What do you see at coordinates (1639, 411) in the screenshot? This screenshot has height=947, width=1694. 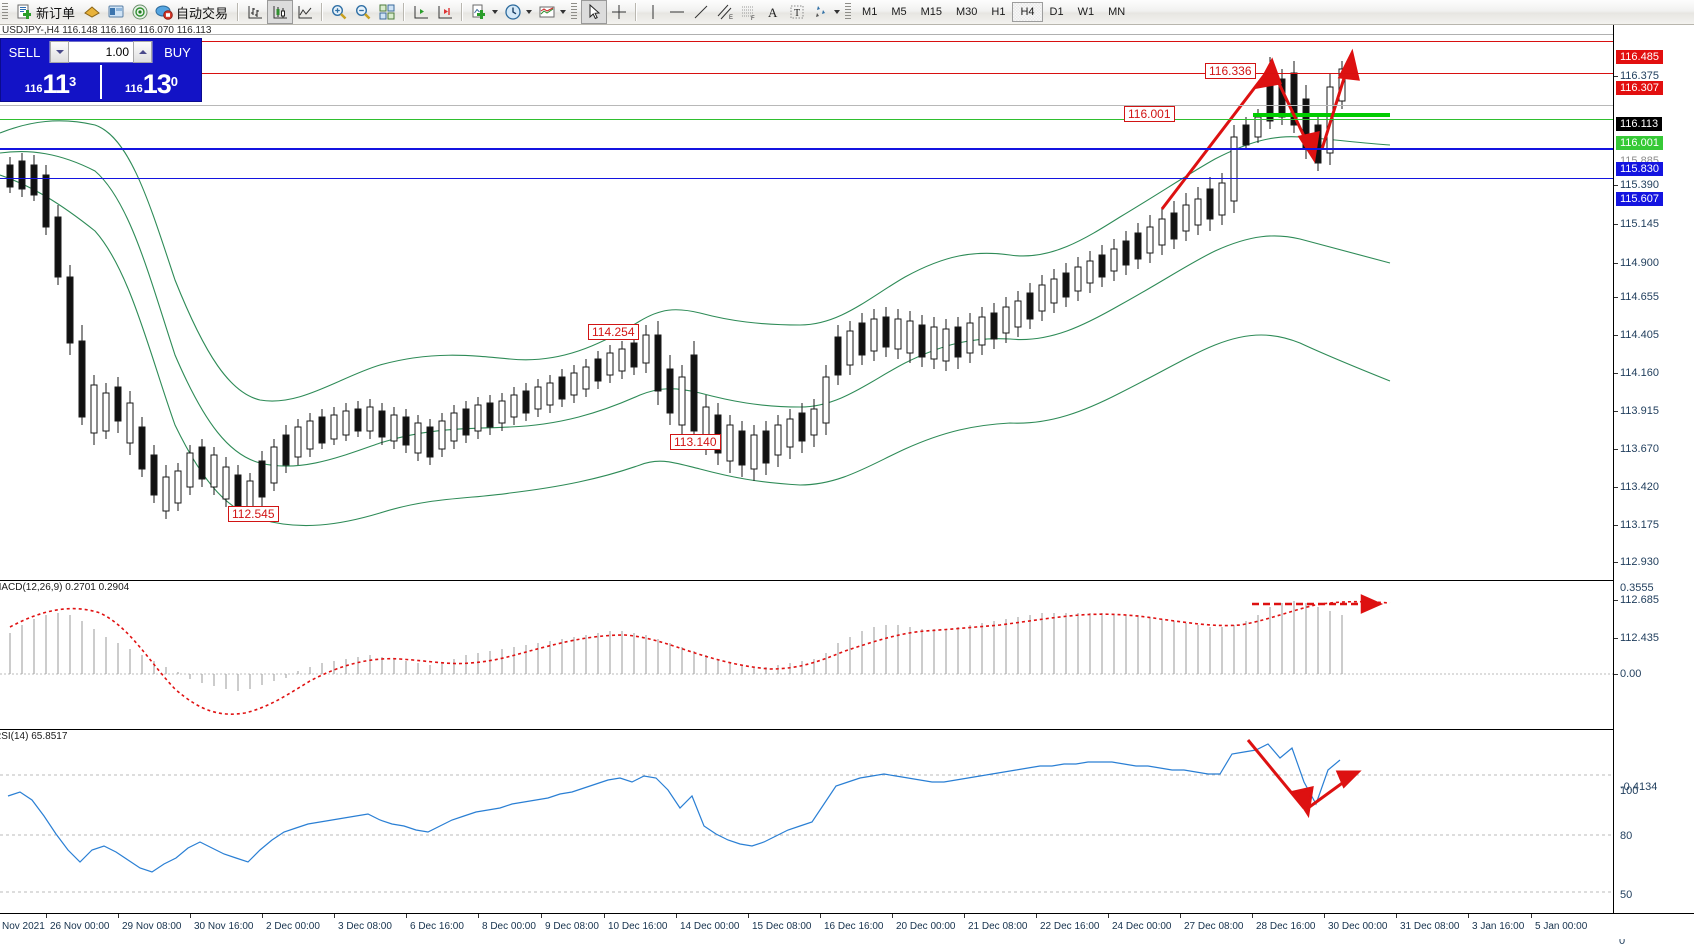 I see `y-label-113915: 113.915` at bounding box center [1639, 411].